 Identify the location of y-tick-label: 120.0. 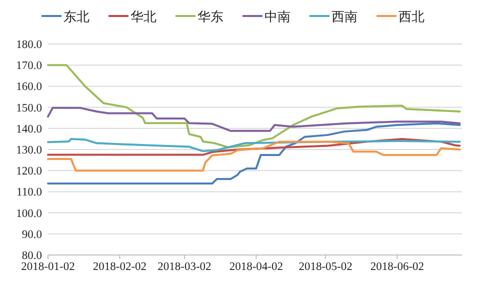
(29, 172).